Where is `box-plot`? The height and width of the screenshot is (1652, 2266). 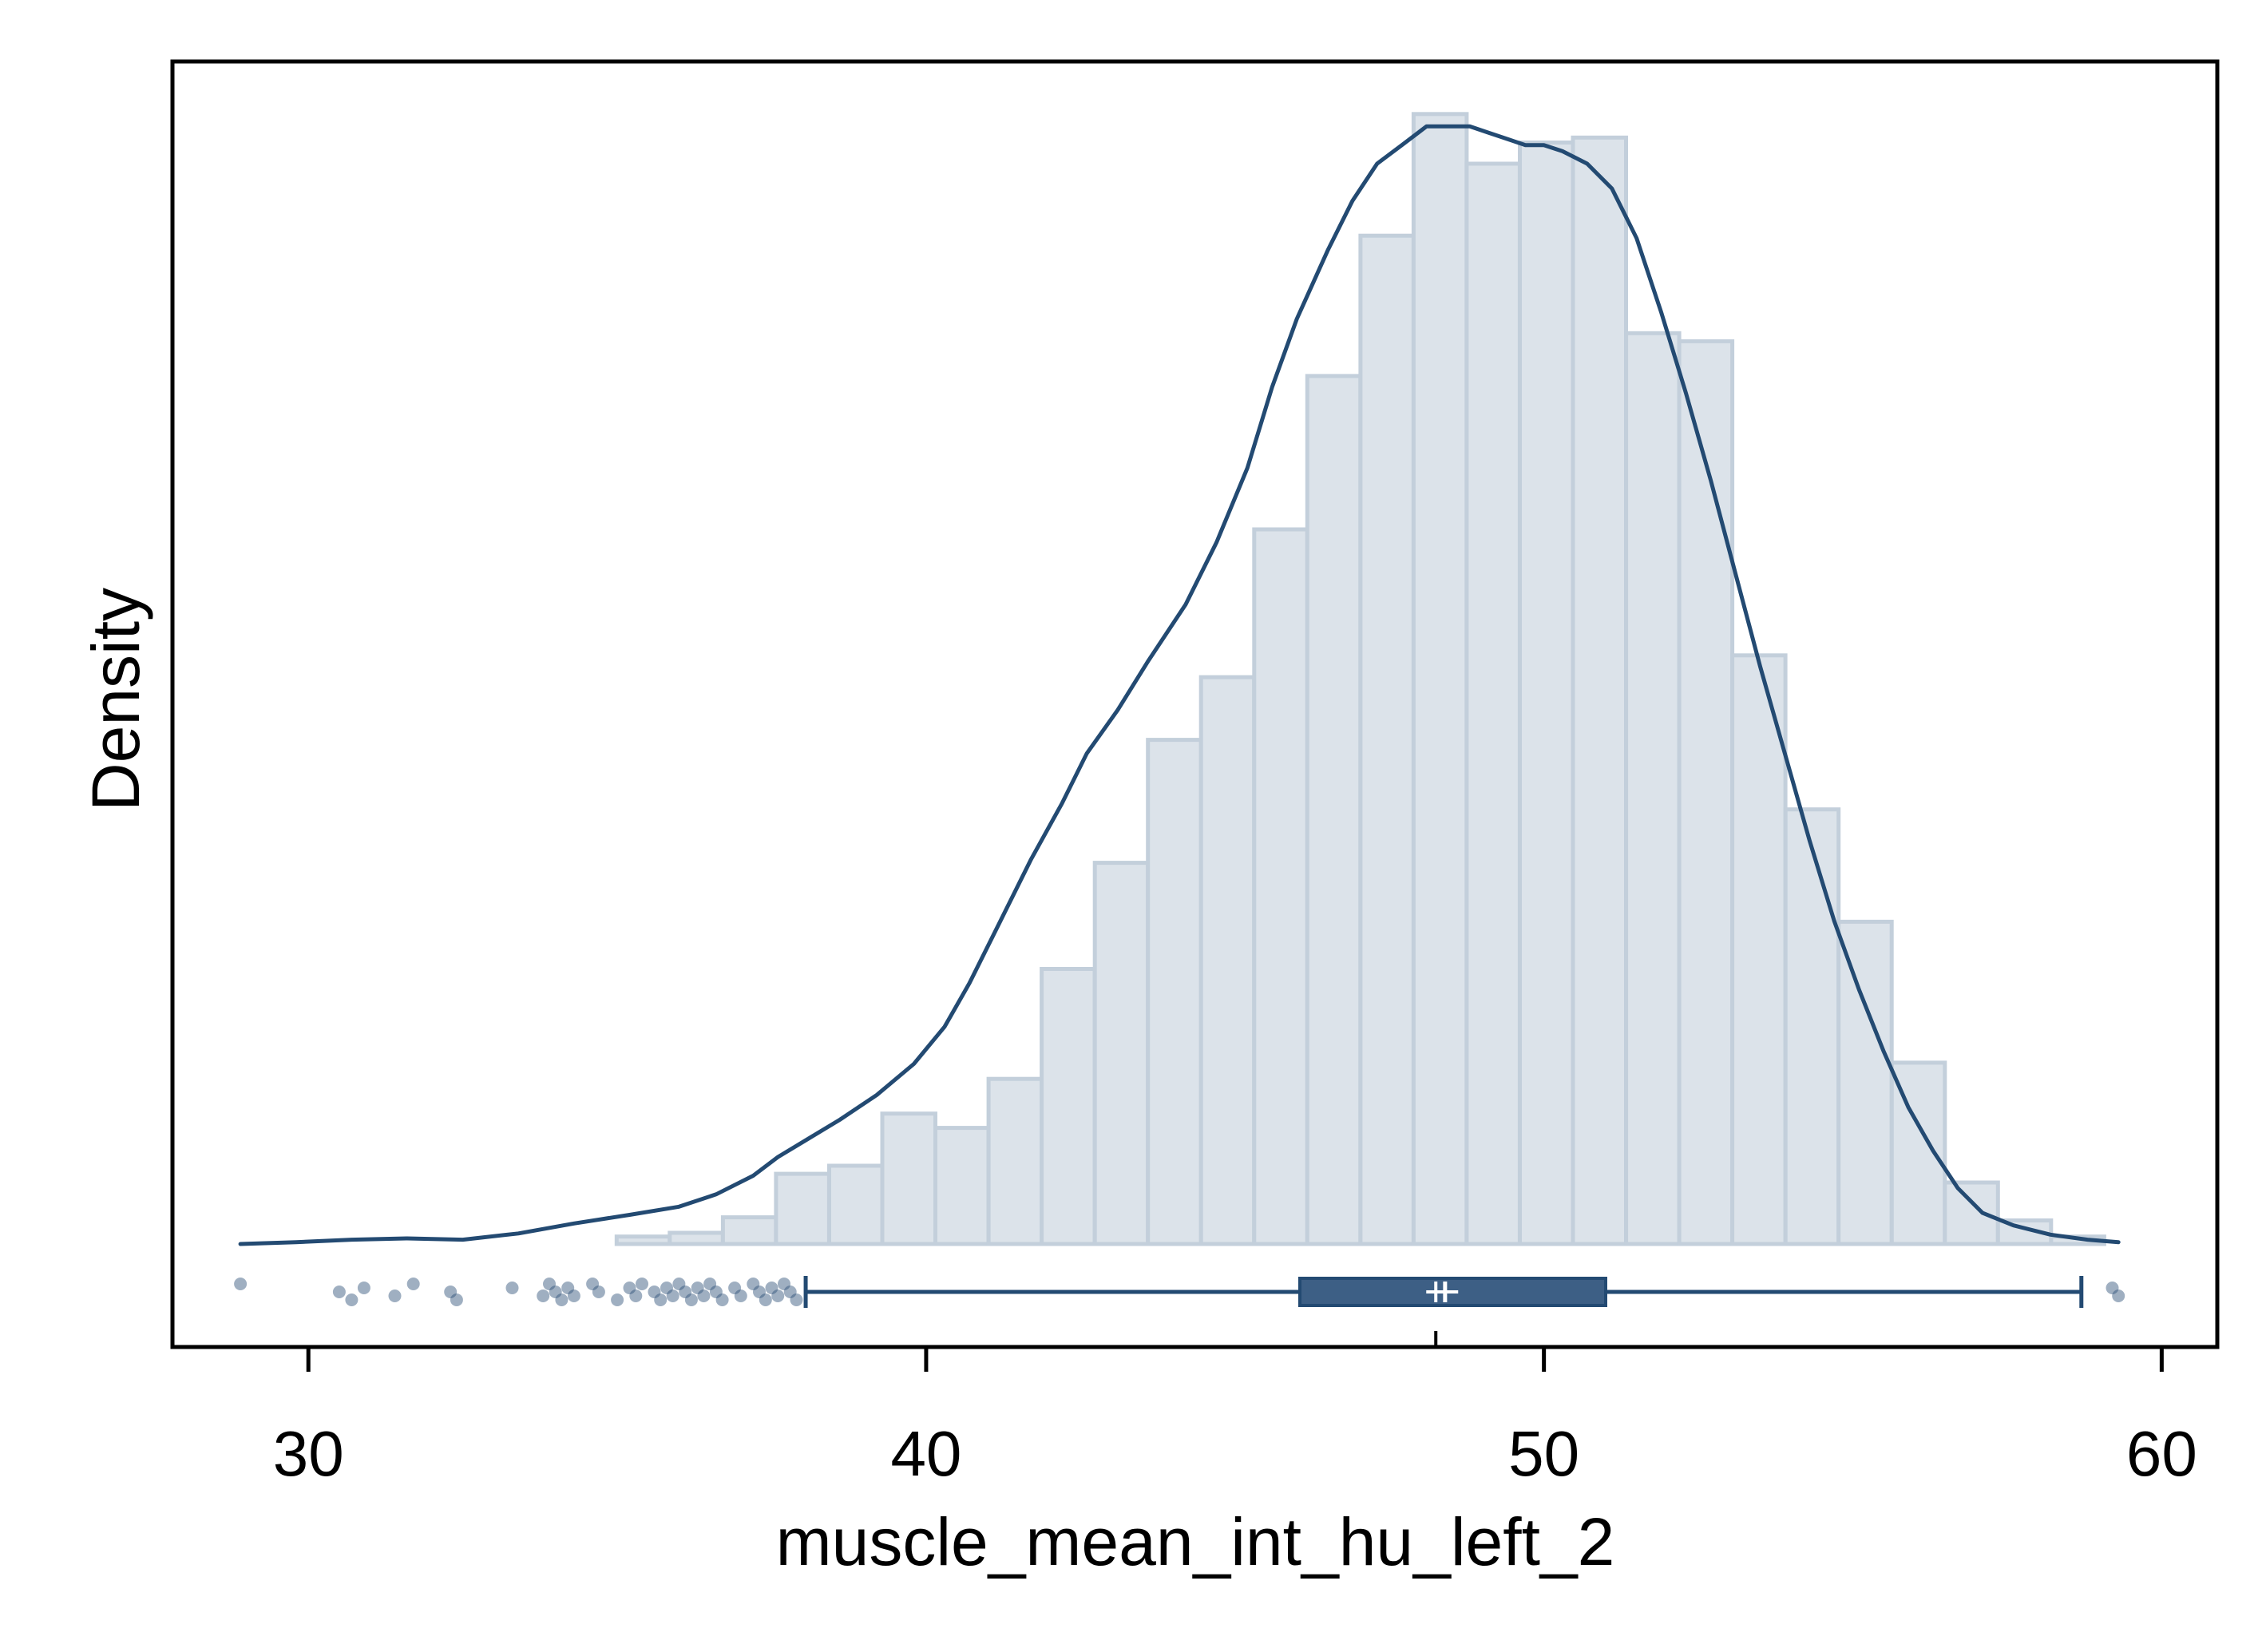 box-plot is located at coordinates (1180, 1311).